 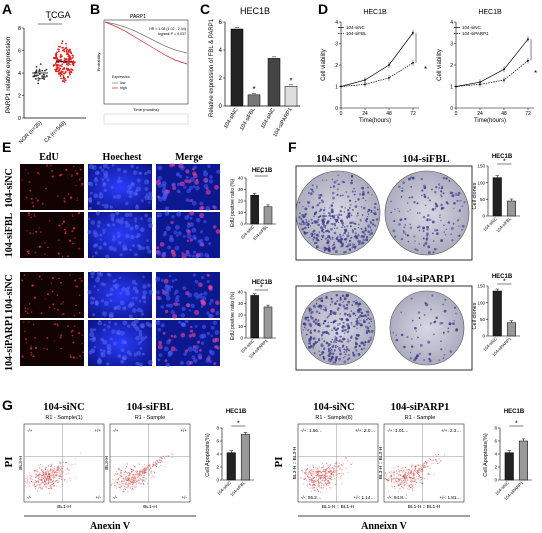 I want to click on panel-c-sig: *, so click(x=253, y=89).